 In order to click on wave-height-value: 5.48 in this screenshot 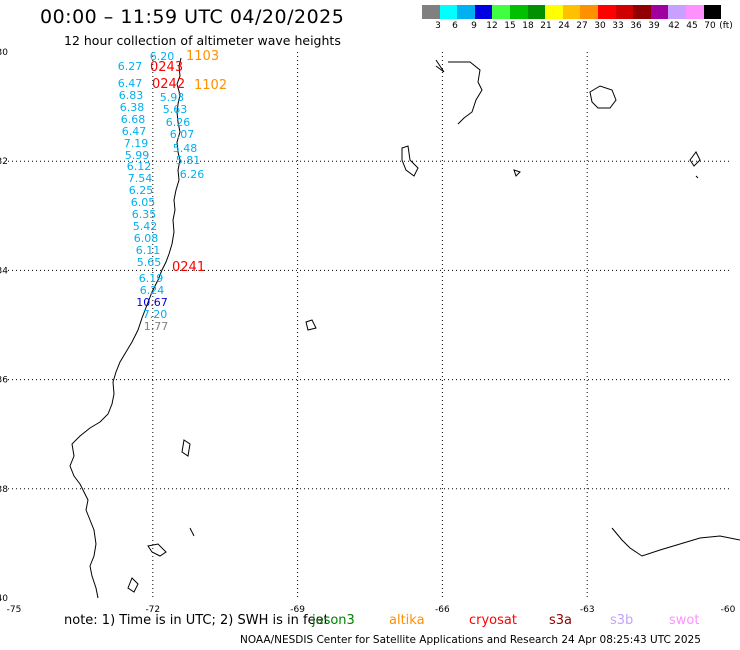, I will do `click(185, 148)`.